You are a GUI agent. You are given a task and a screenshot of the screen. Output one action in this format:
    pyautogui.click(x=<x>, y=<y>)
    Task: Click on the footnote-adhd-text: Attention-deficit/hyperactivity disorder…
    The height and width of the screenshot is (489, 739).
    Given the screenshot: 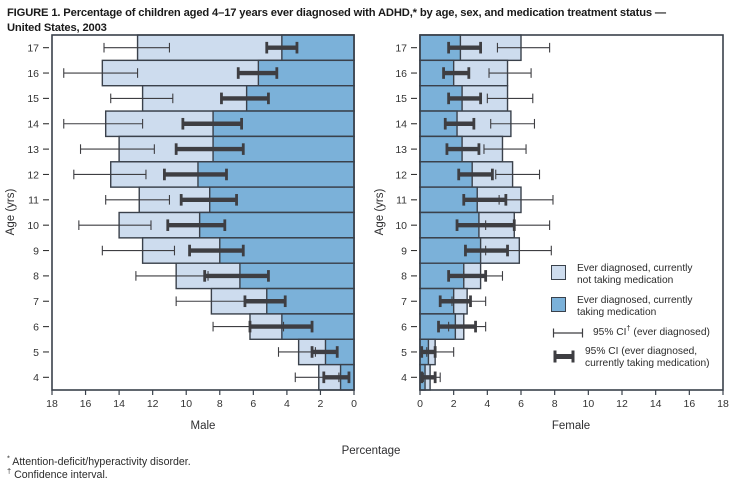 What is the action you would take?
    pyautogui.click(x=100, y=462)
    